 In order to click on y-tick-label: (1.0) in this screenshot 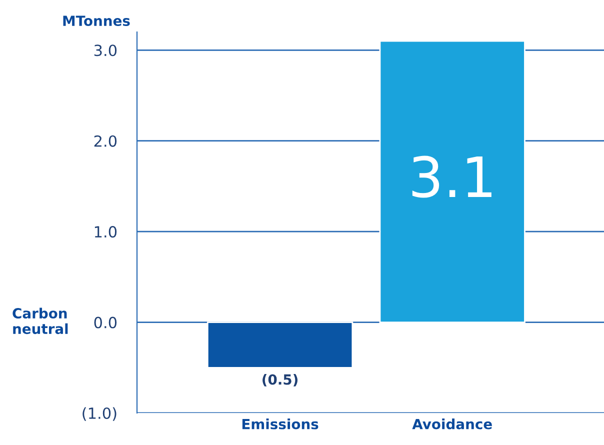, I will do `click(99, 414)`.